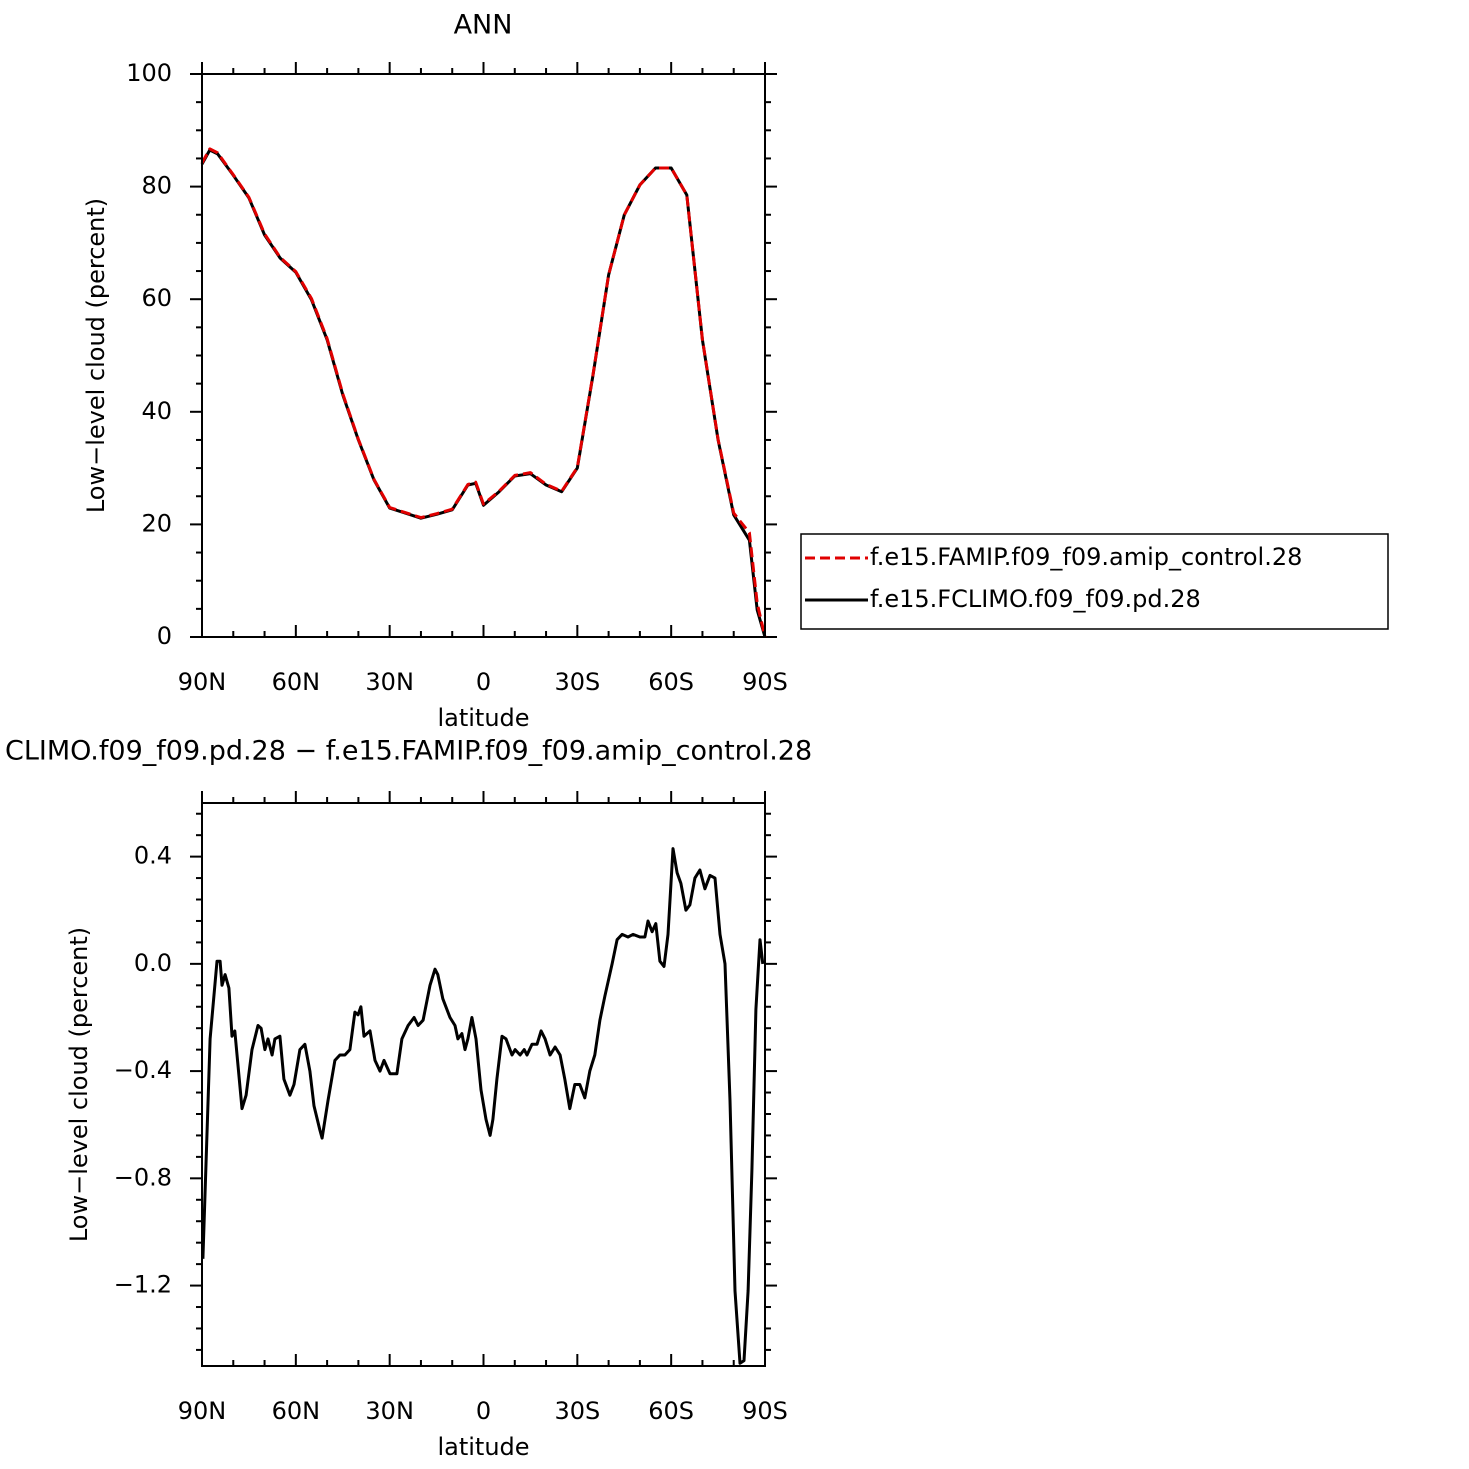 This screenshot has height=1469, width=1469. Describe the element at coordinates (153, 963) in the screenshot. I see `y-tick-label: 0.0` at that location.